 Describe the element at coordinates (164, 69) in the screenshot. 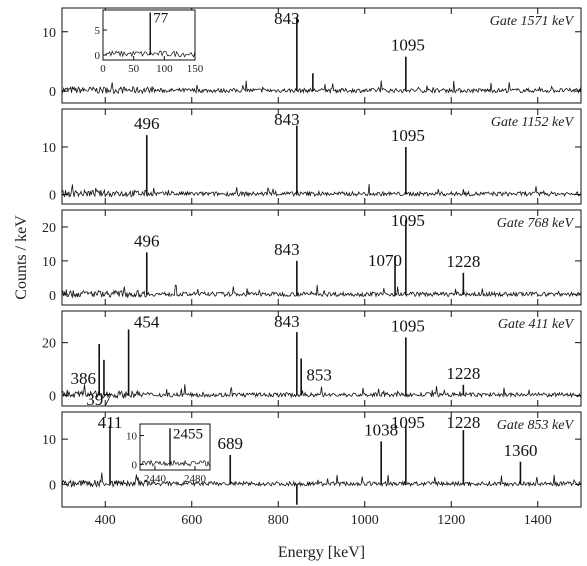

I see `inset-x-tick-label: 100` at that location.